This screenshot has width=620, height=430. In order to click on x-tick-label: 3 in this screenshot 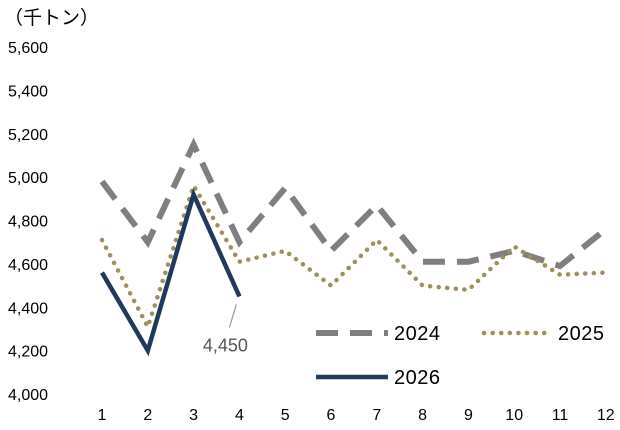, I will do `click(193, 415)`.